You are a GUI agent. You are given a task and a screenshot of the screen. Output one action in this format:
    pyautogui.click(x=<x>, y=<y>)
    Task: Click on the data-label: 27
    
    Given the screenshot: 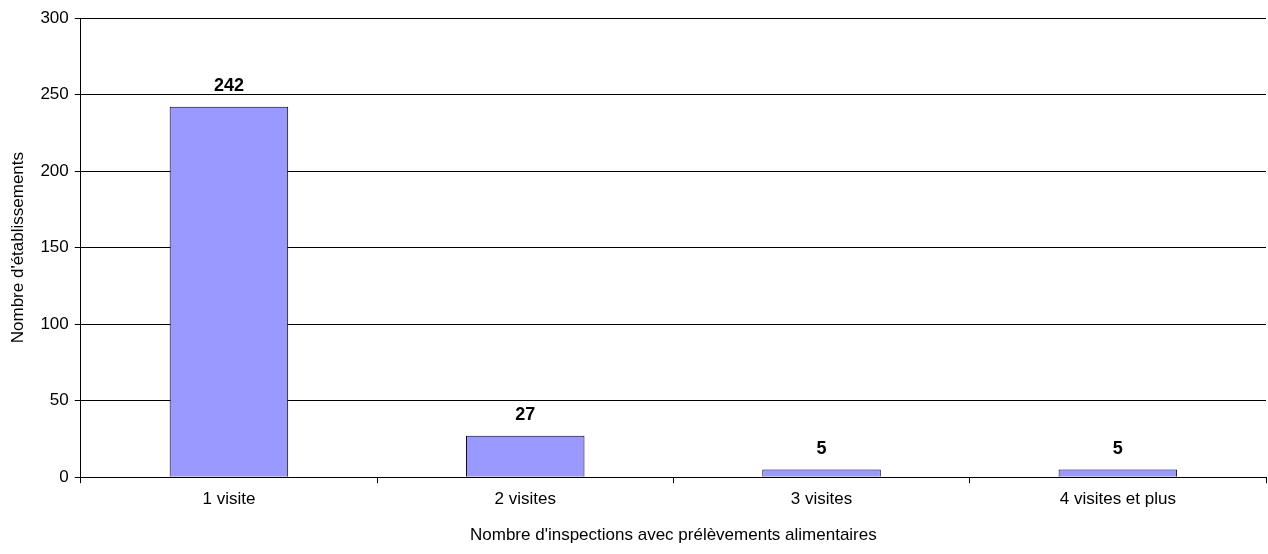 What is the action you would take?
    pyautogui.click(x=525, y=413)
    